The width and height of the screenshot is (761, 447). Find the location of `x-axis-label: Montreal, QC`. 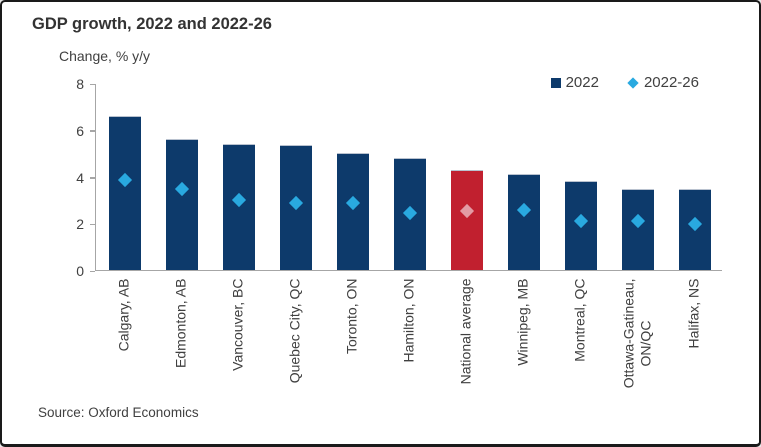

x-axis-label: Montreal, QC is located at coordinates (579, 320).